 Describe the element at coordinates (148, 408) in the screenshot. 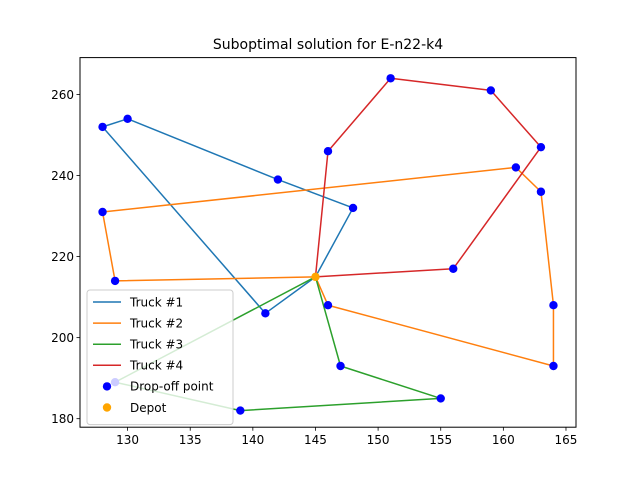

I see `legend-label: Depot` at that location.